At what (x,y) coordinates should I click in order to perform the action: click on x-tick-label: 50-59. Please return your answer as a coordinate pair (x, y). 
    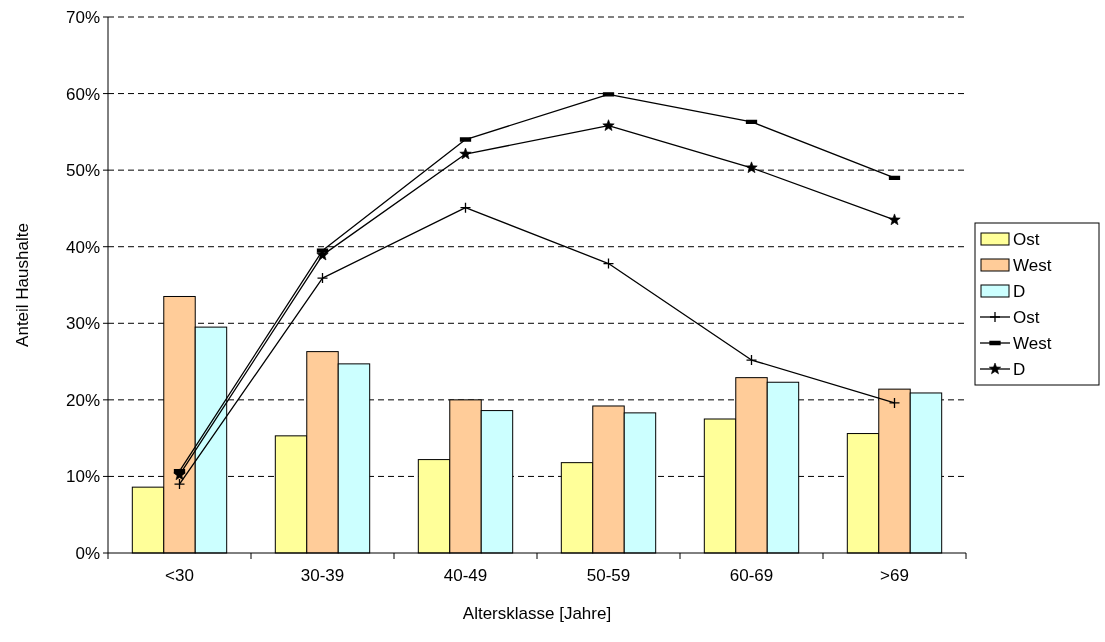
    Looking at the image, I should click on (608, 575).